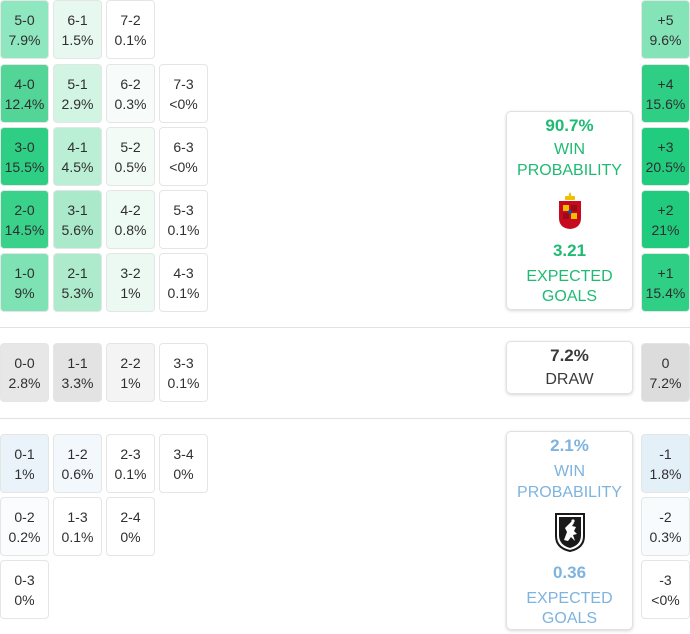  Describe the element at coordinates (24, 103) in the screenshot. I see `scoreline-probability: 12.4%` at that location.